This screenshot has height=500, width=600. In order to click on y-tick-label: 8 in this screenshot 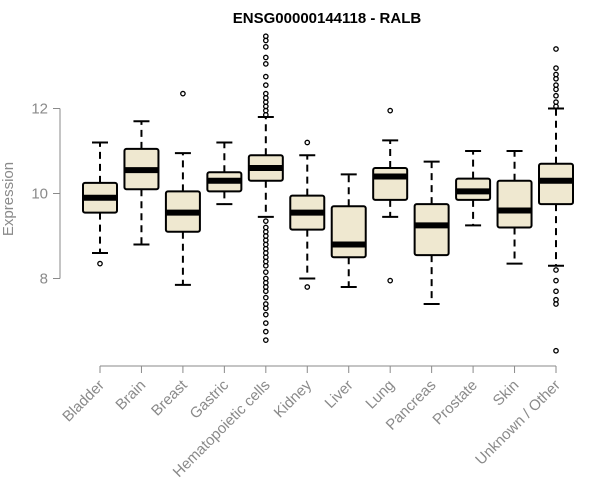, I will do `click(44, 279)`.